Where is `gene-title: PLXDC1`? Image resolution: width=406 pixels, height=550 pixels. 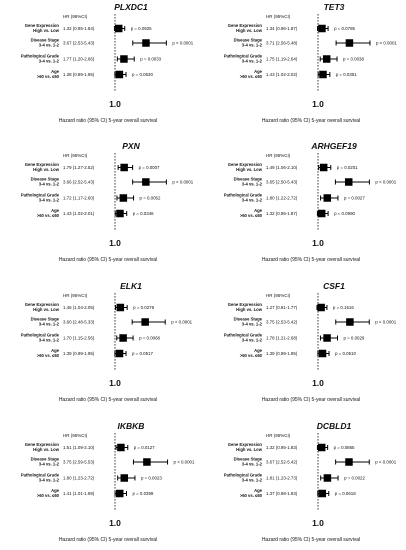 gene-title: PLXDC1 is located at coordinates (131, 7).